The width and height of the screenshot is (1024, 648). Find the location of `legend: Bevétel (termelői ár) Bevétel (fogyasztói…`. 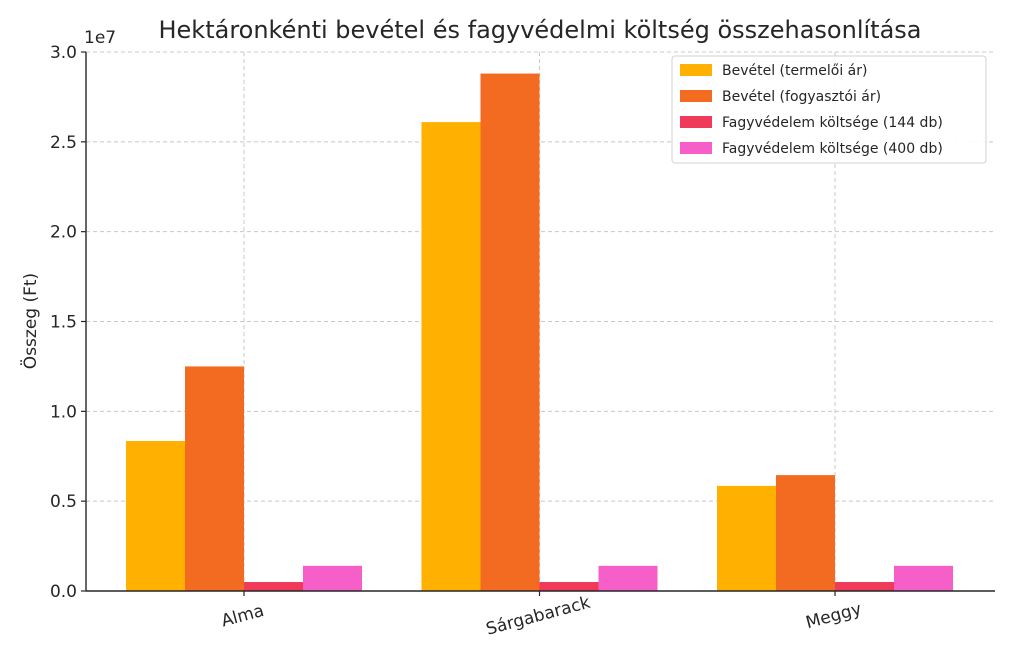

legend: Bevétel (termelői ár) Bevétel (fogyasztói… is located at coordinates (829, 109).